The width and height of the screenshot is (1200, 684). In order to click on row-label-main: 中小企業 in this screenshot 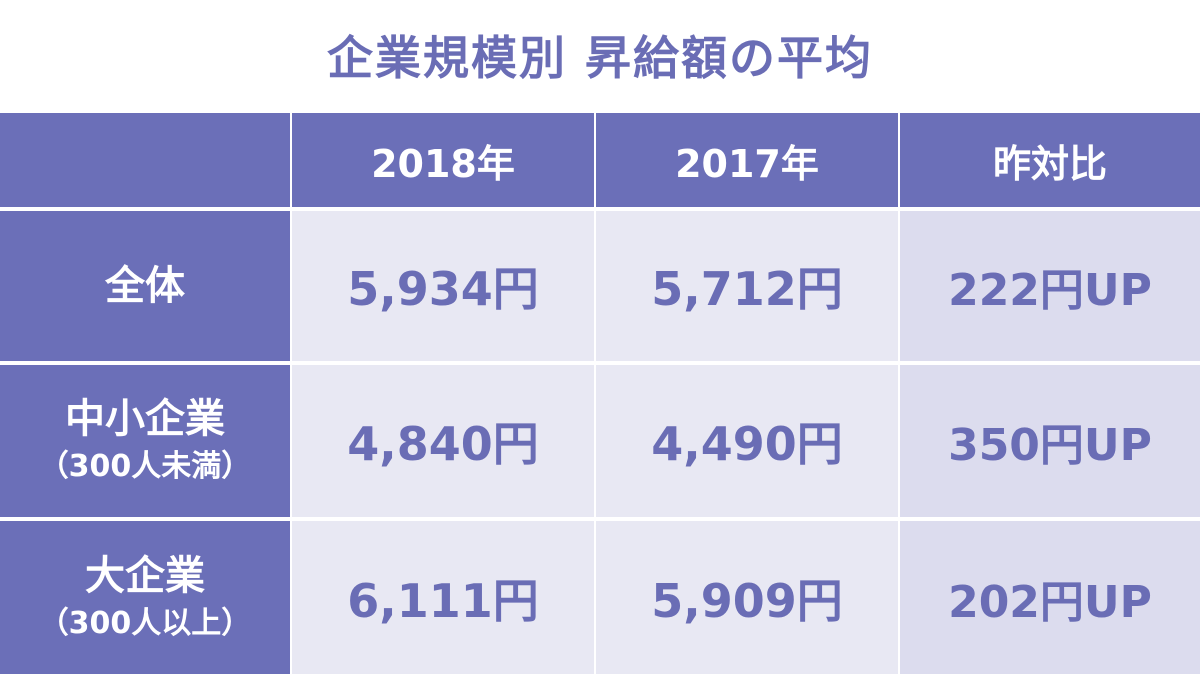, I will do `click(145, 419)`.